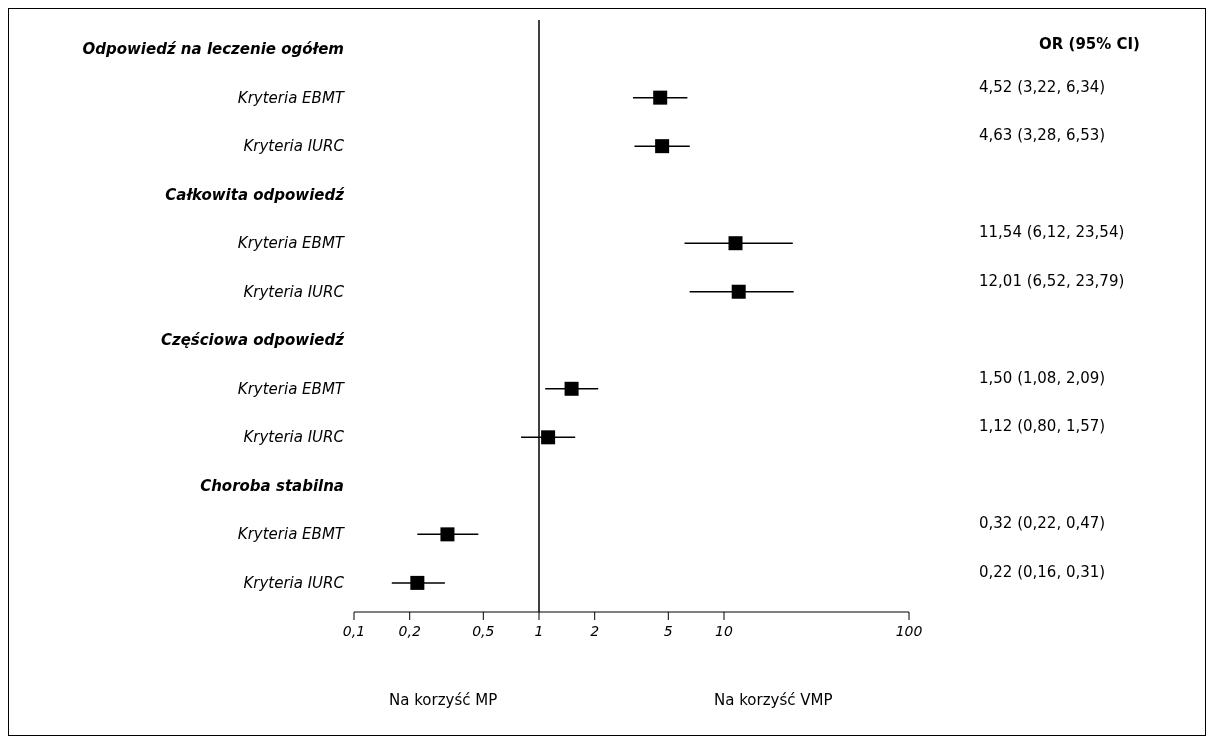 Image resolution: width=1214 pixels, height=744 pixels. Describe the element at coordinates (1042, 135) in the screenshot. I see `text: 4,63 (3,28, 6,53)` at that location.